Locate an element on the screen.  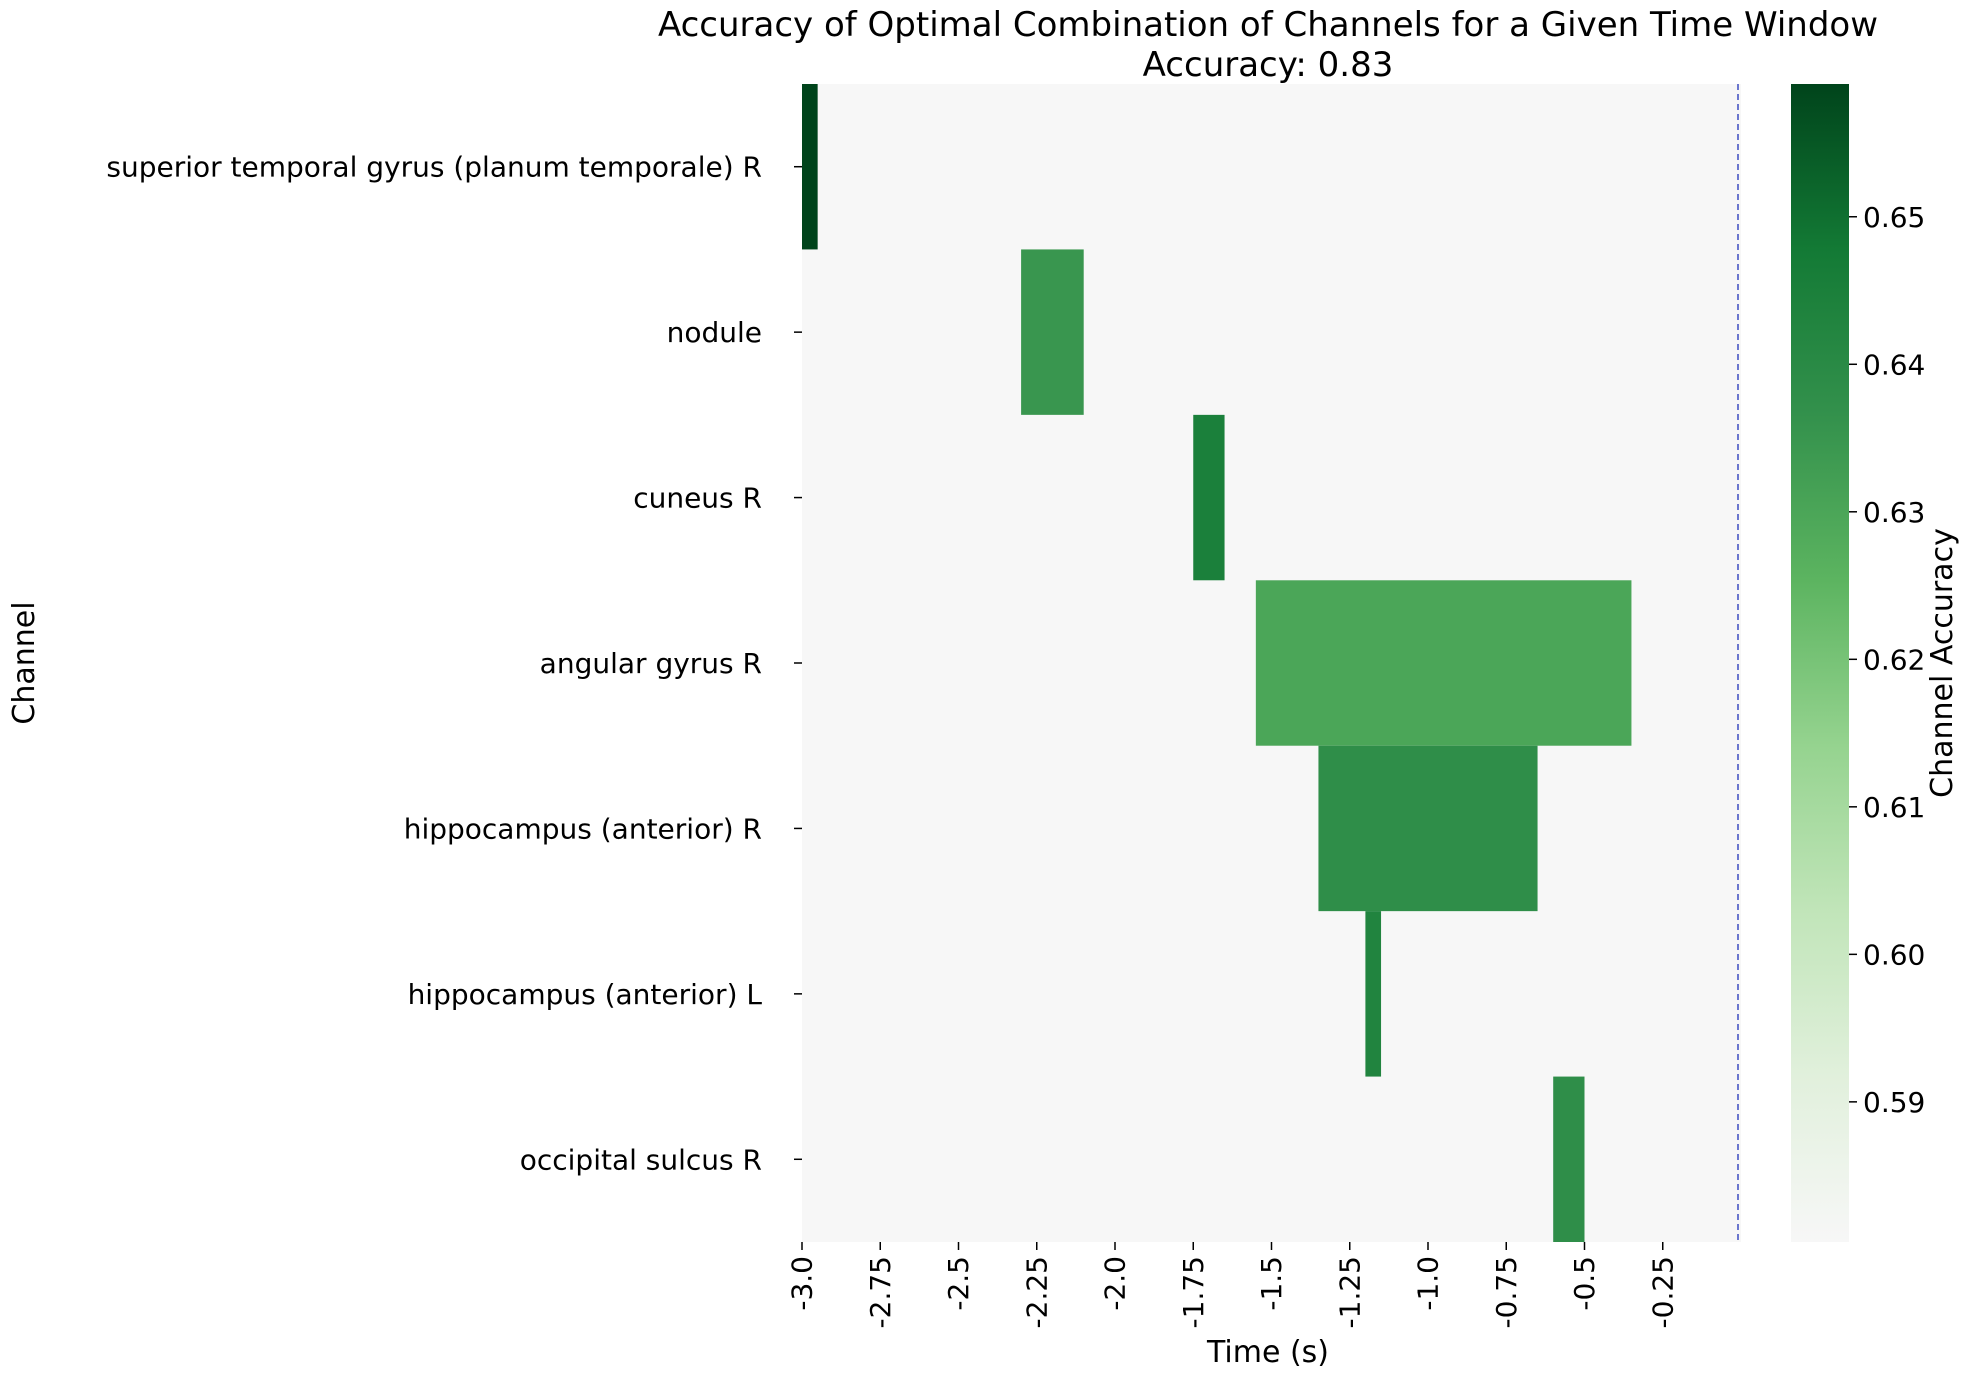
colorbar-tick-label: 0.60 is located at coordinates (1894, 954).